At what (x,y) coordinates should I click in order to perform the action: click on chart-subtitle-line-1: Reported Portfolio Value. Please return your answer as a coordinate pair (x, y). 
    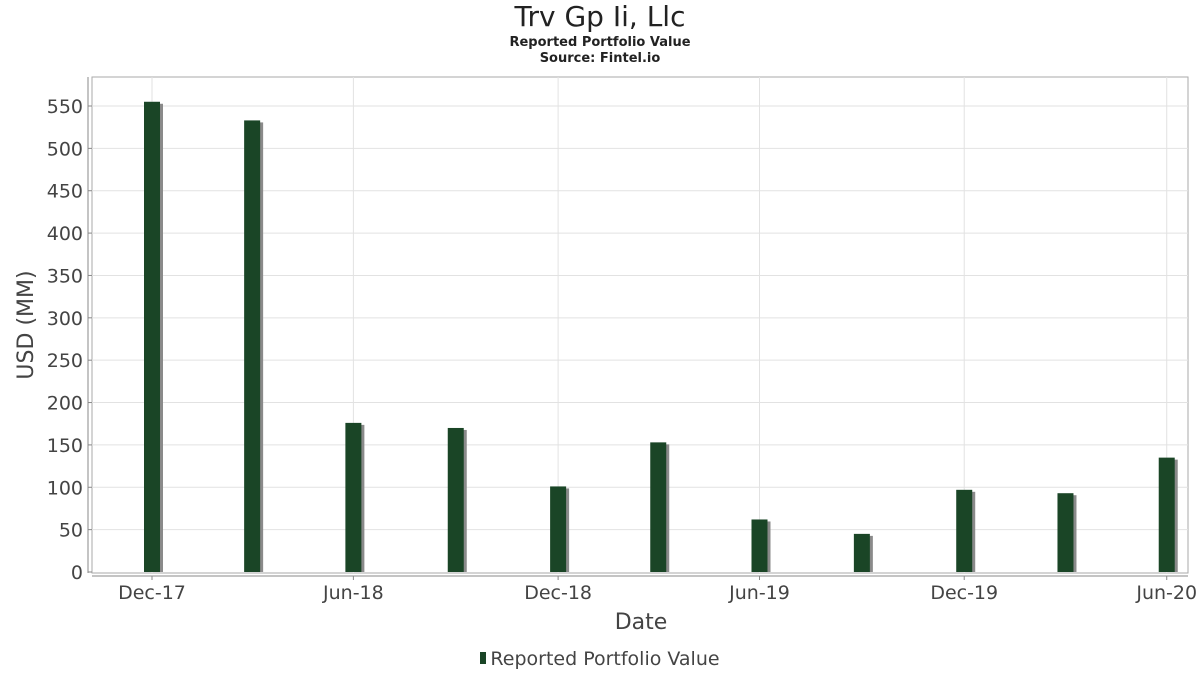
    Looking at the image, I should click on (600, 42).